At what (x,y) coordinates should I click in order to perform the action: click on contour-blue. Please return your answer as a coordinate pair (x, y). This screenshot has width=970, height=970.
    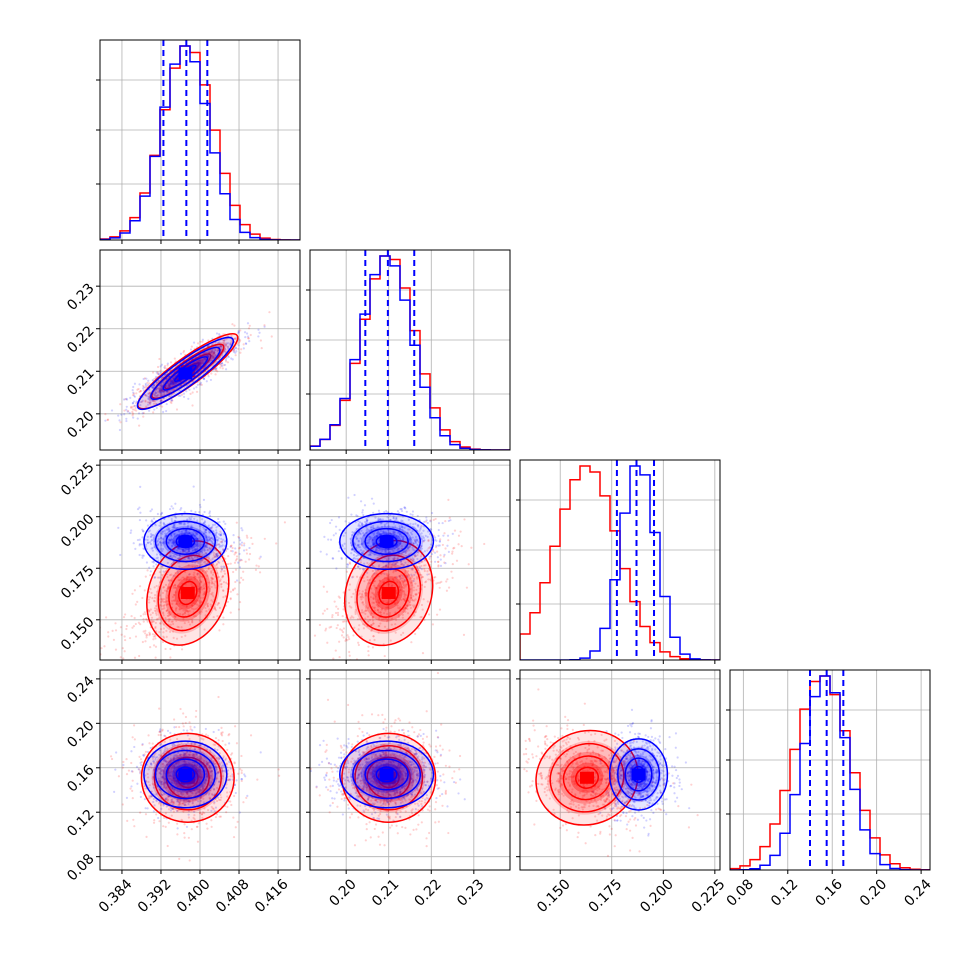
    Looking at the image, I should click on (387, 541).